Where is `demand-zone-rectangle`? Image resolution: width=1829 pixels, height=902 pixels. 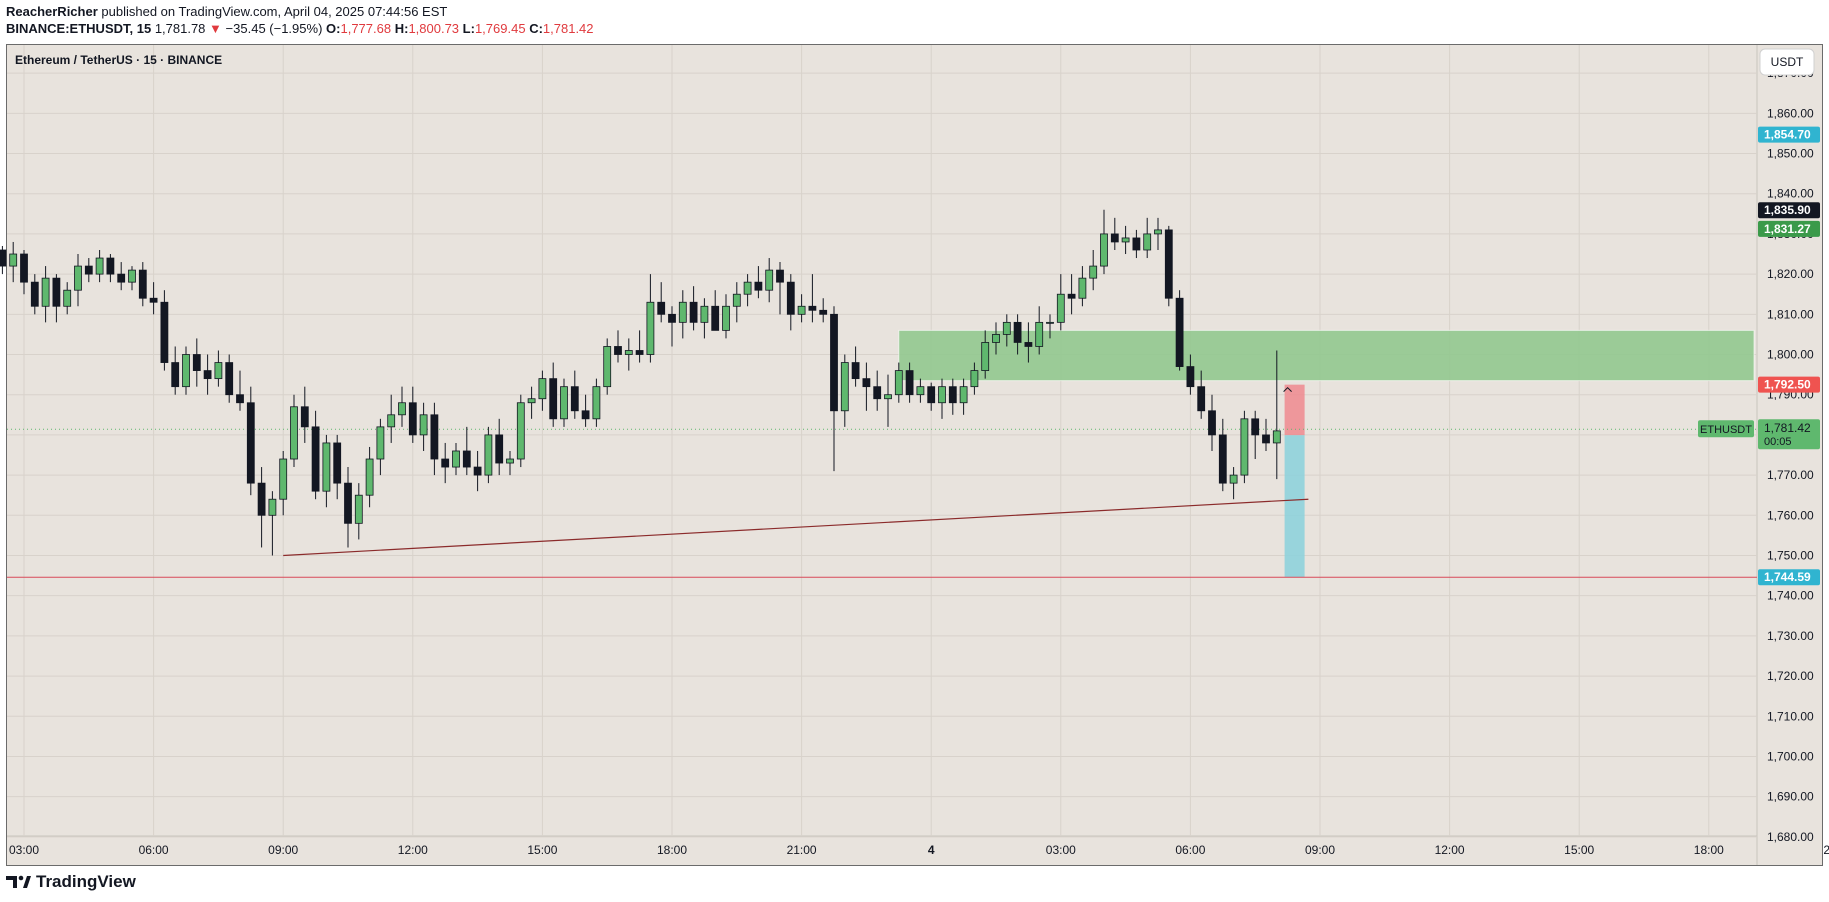 demand-zone-rectangle is located at coordinates (1326, 355).